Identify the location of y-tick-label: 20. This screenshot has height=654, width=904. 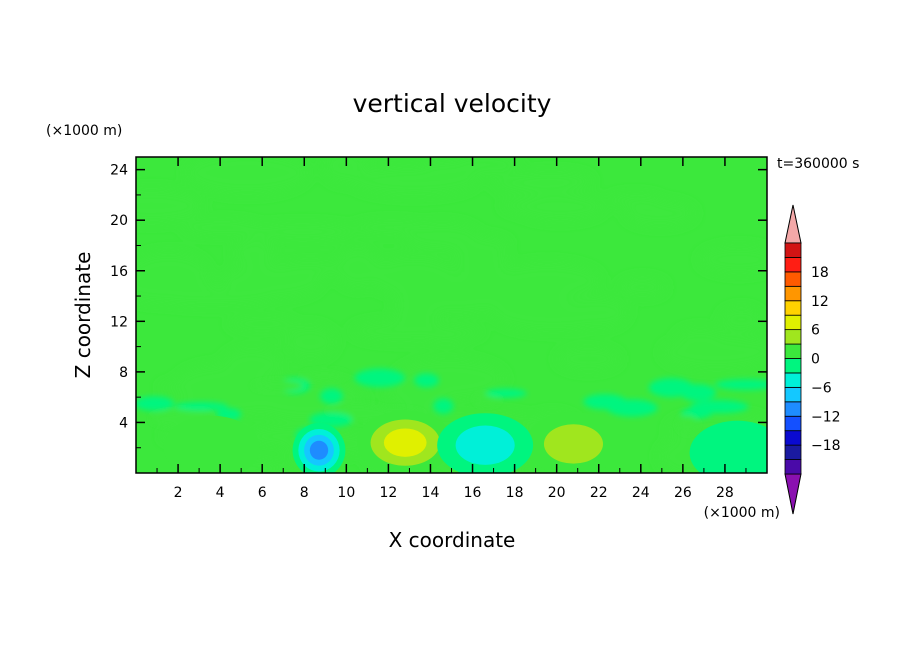
(119, 221).